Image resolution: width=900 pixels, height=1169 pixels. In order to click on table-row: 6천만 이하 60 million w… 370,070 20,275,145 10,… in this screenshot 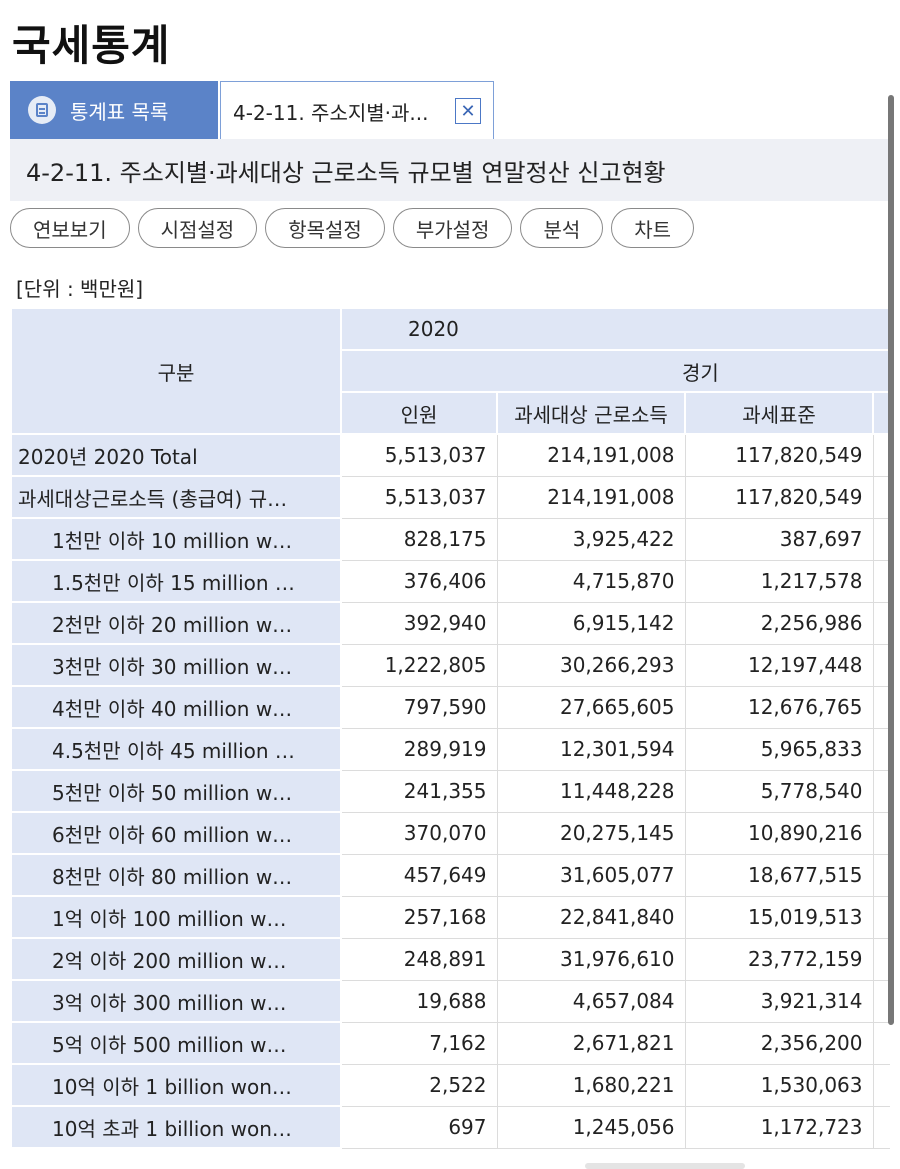, I will do `click(450, 833)`.